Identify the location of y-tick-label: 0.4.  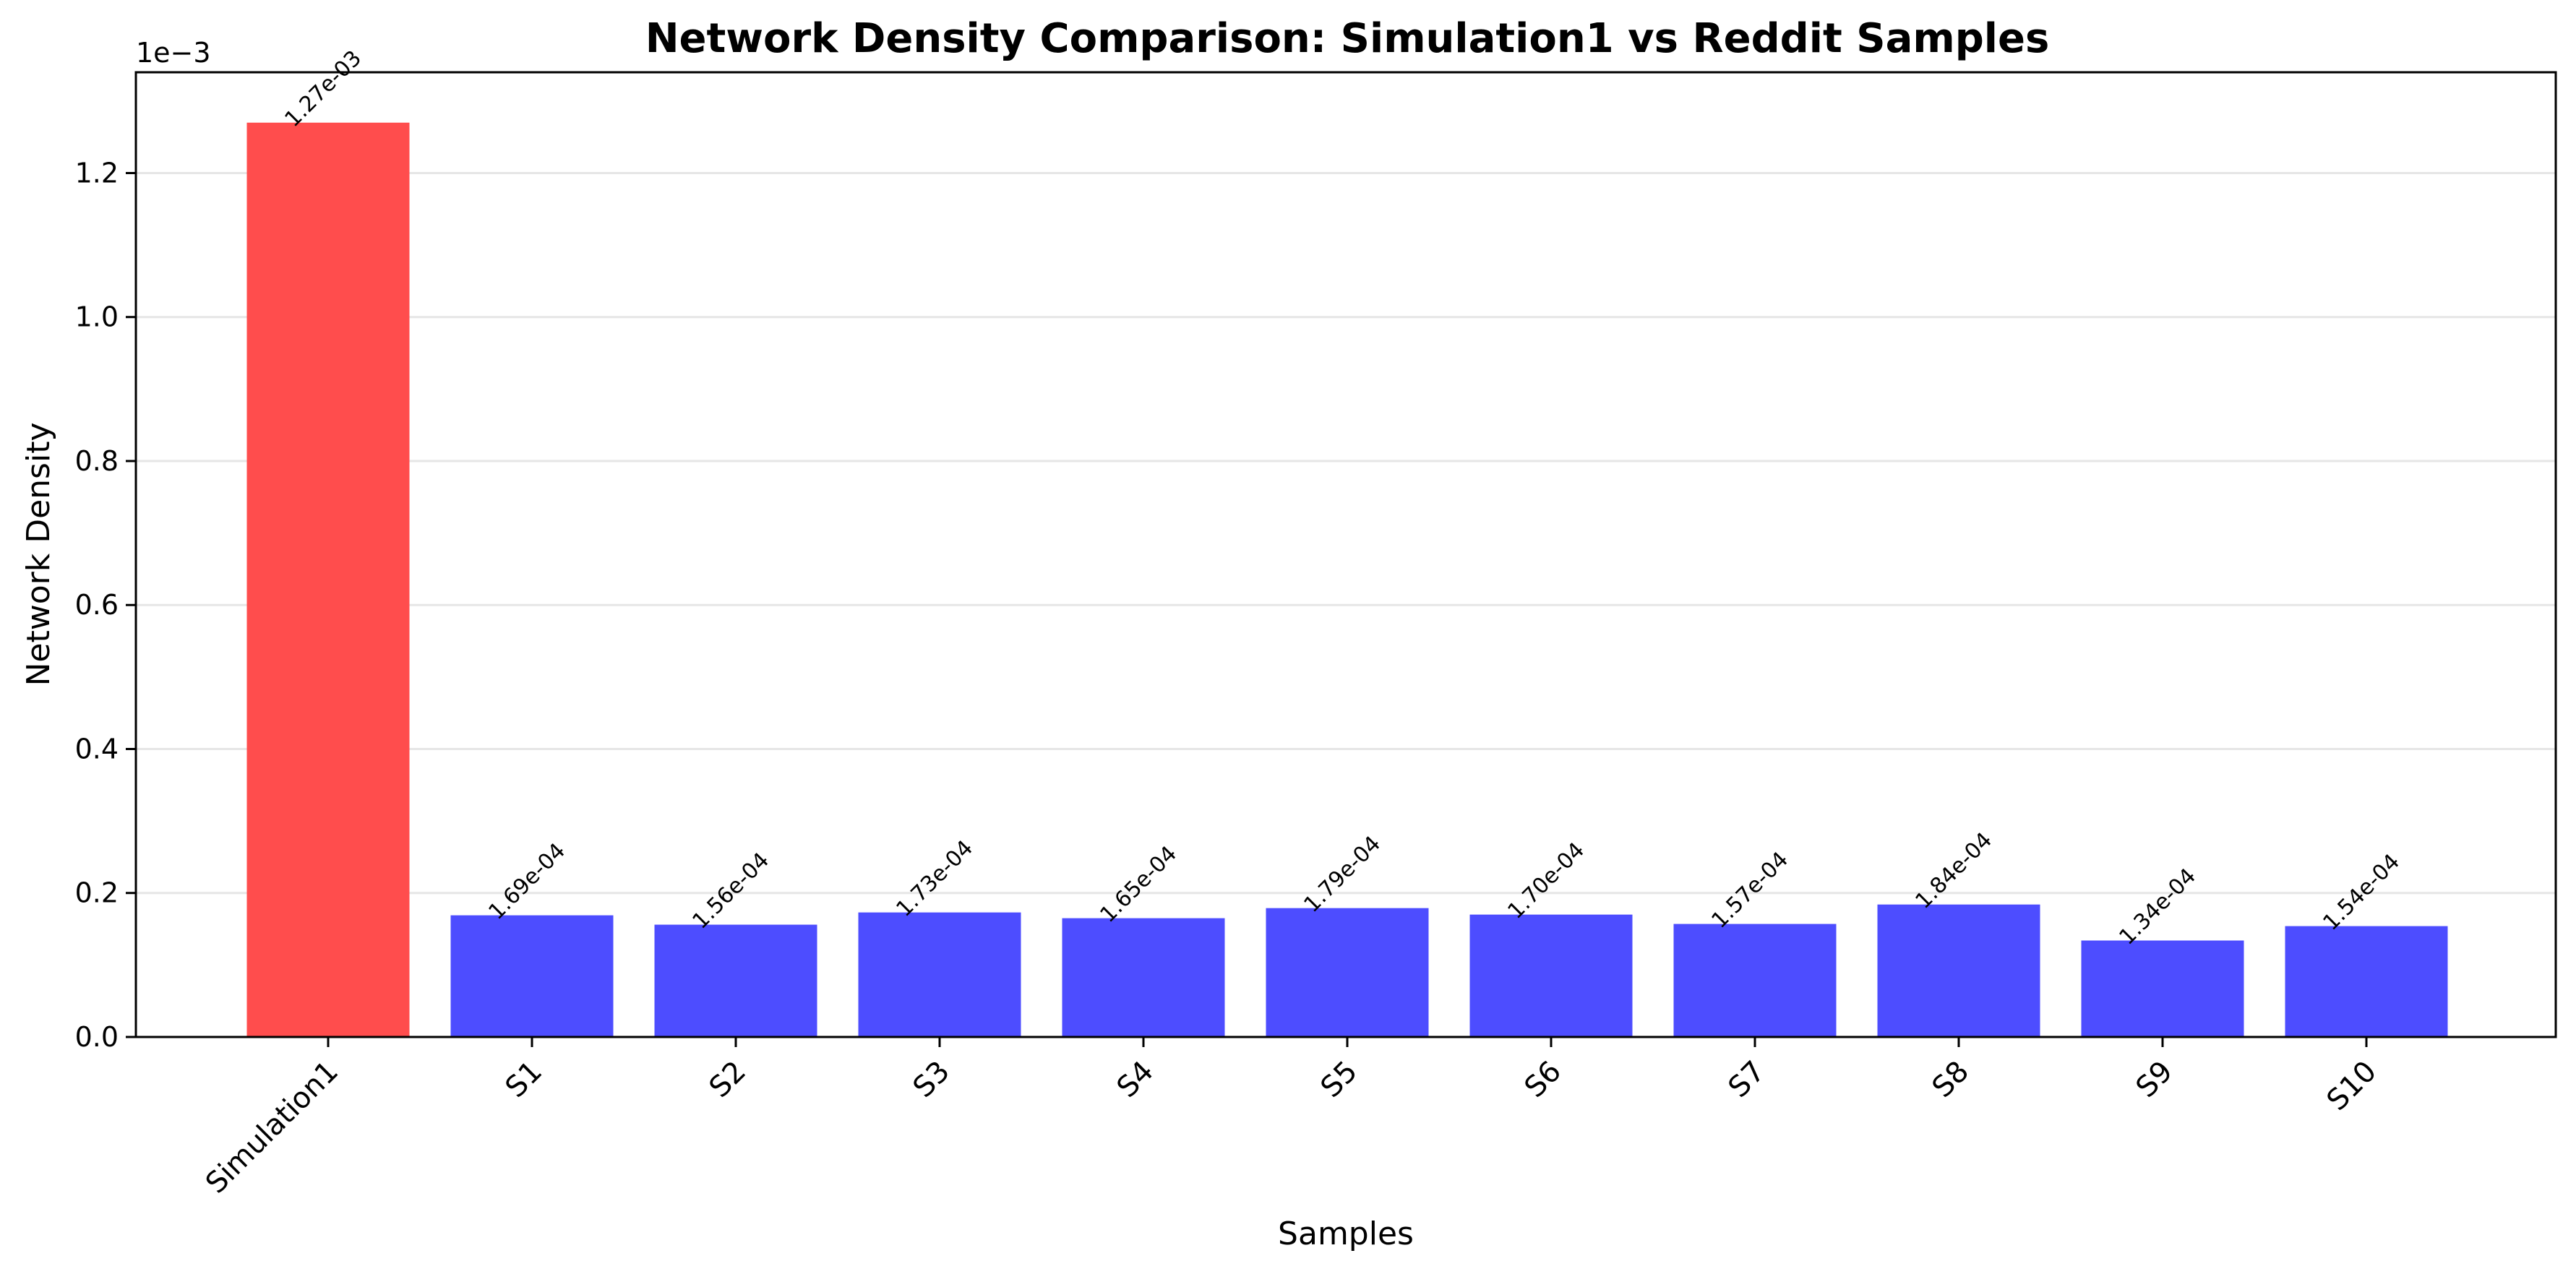
(97, 749).